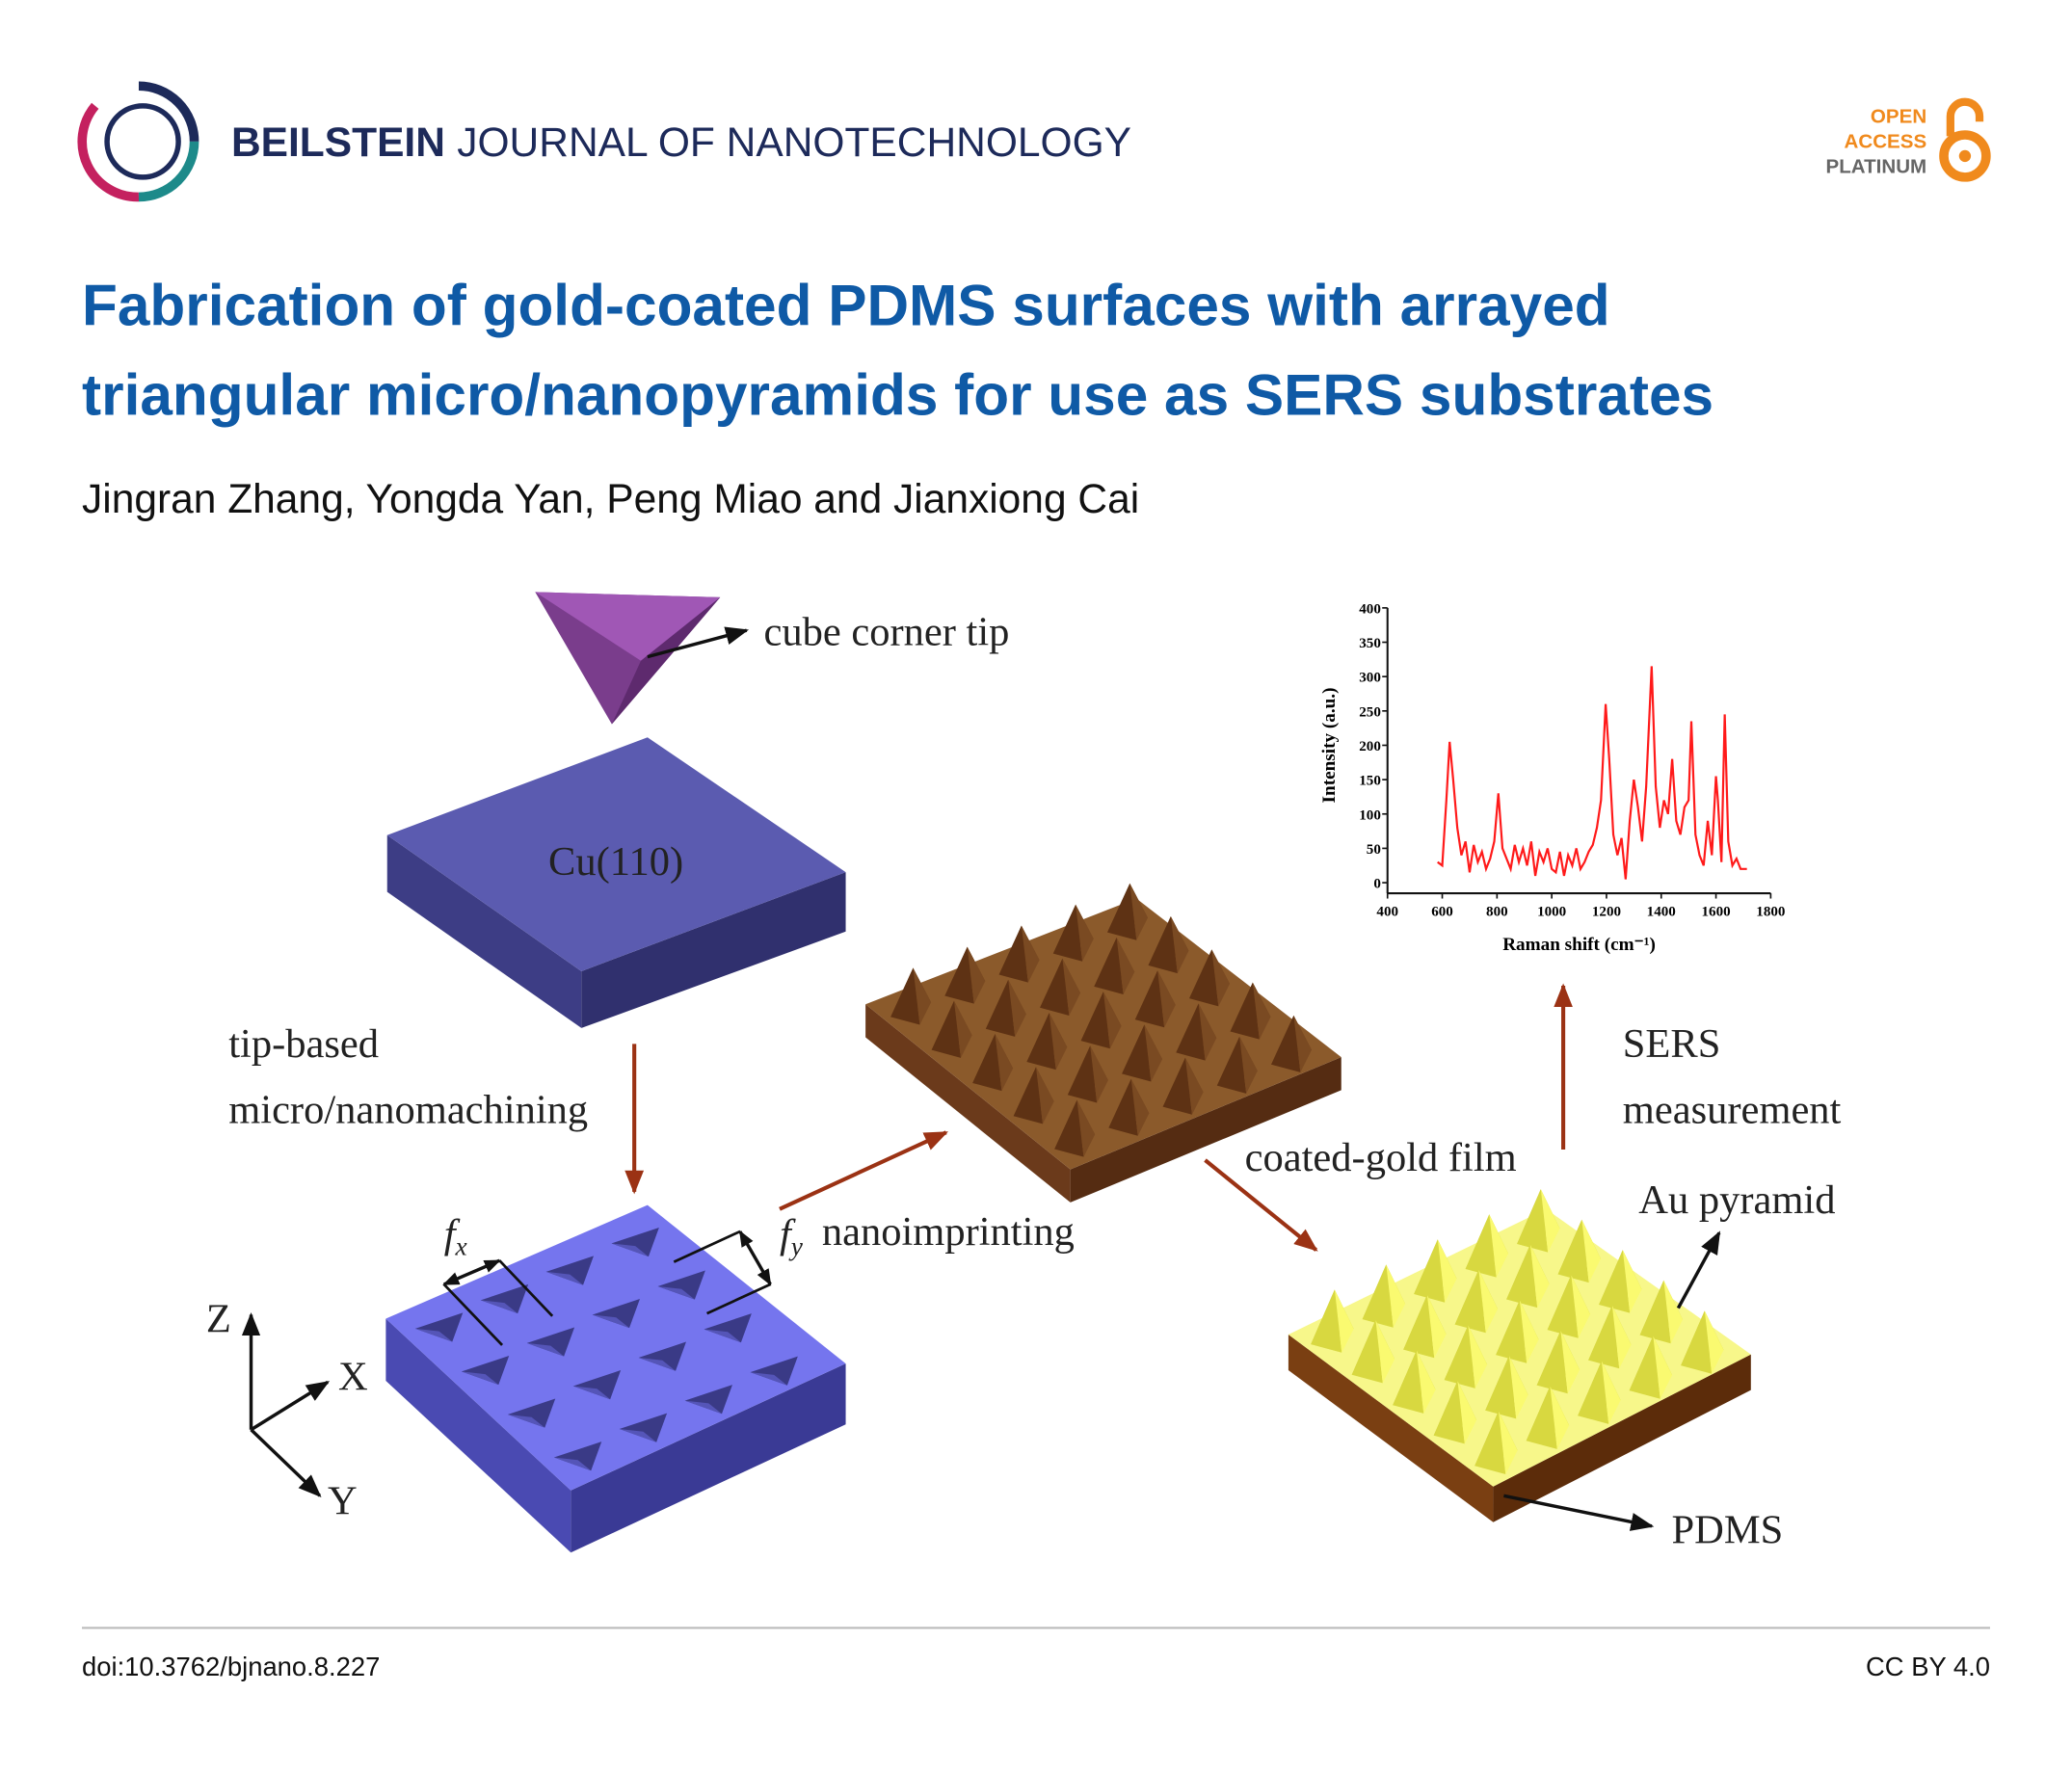 The width and height of the screenshot is (2072, 1772). Describe the element at coordinates (1551, 911) in the screenshot. I see `x-tick-label: 1000` at that location.